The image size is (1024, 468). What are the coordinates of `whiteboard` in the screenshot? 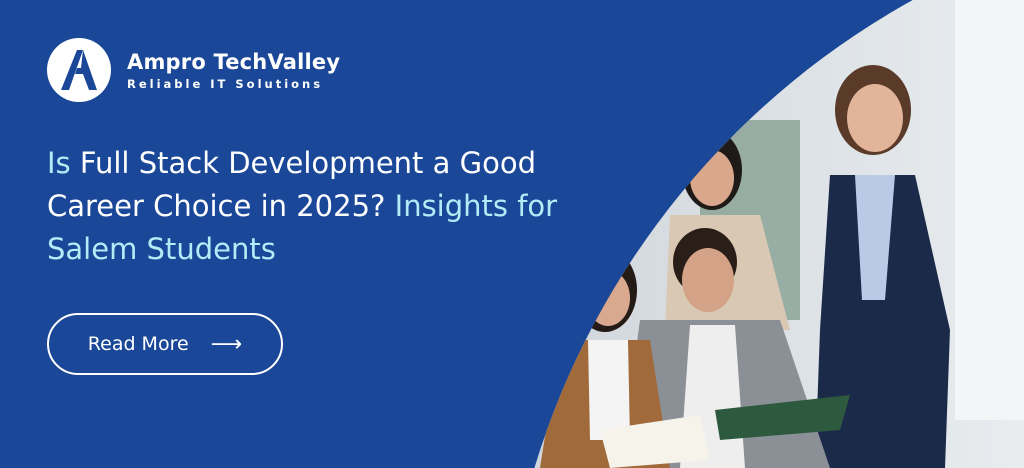 It's located at (989, 210).